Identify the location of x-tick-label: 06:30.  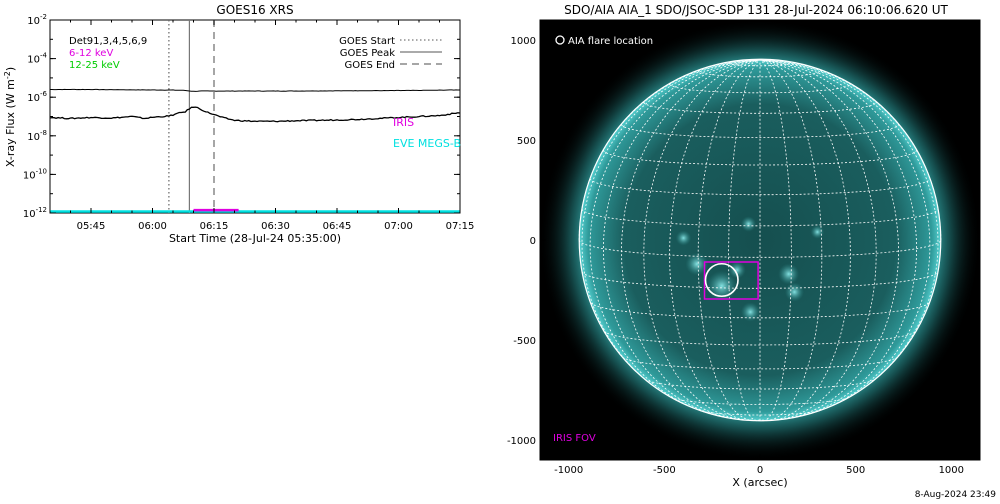
(275, 226).